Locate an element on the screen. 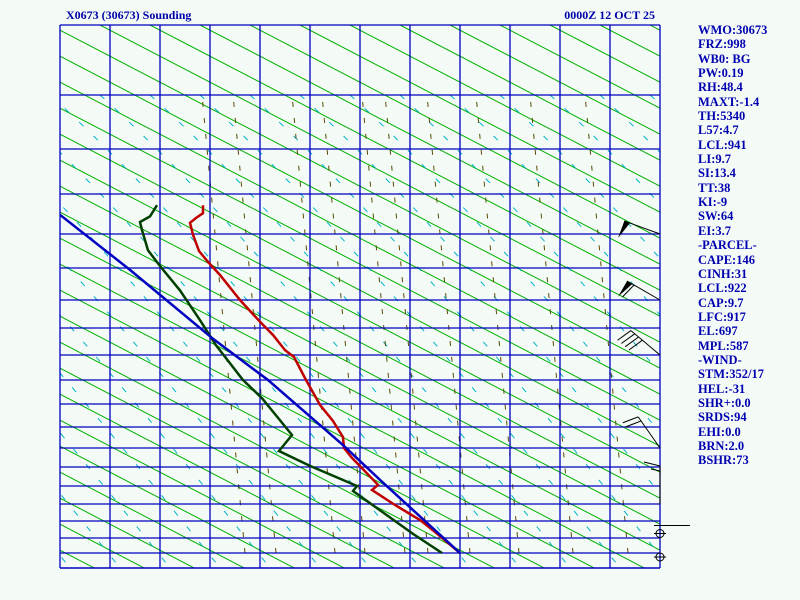 The image size is (800, 600). index-item: PW:0.19 is located at coordinates (721, 73).